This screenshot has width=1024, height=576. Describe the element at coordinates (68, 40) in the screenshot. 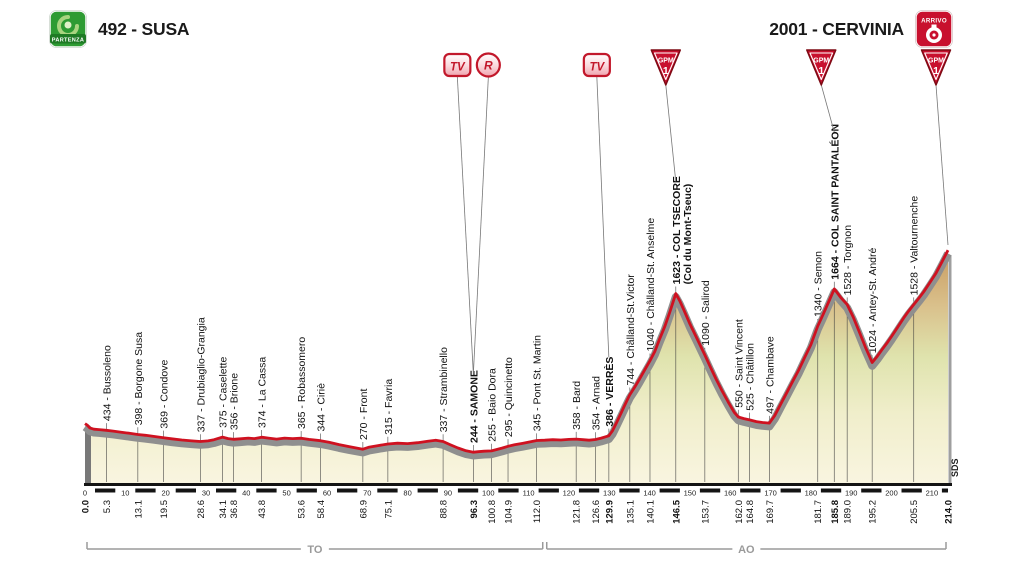

I see `partenza-badge-label: PARTENZA` at that location.